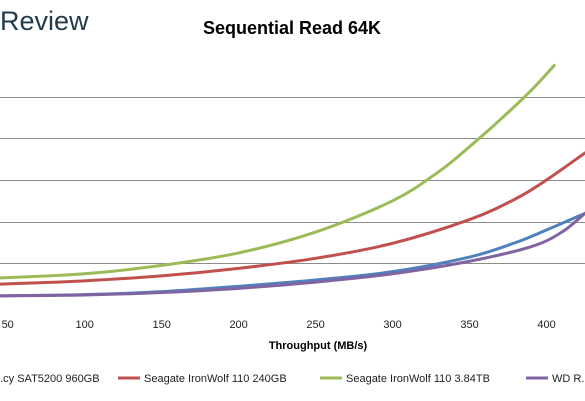  Describe the element at coordinates (8, 325) in the screenshot. I see `x-tick-label: 50` at that location.